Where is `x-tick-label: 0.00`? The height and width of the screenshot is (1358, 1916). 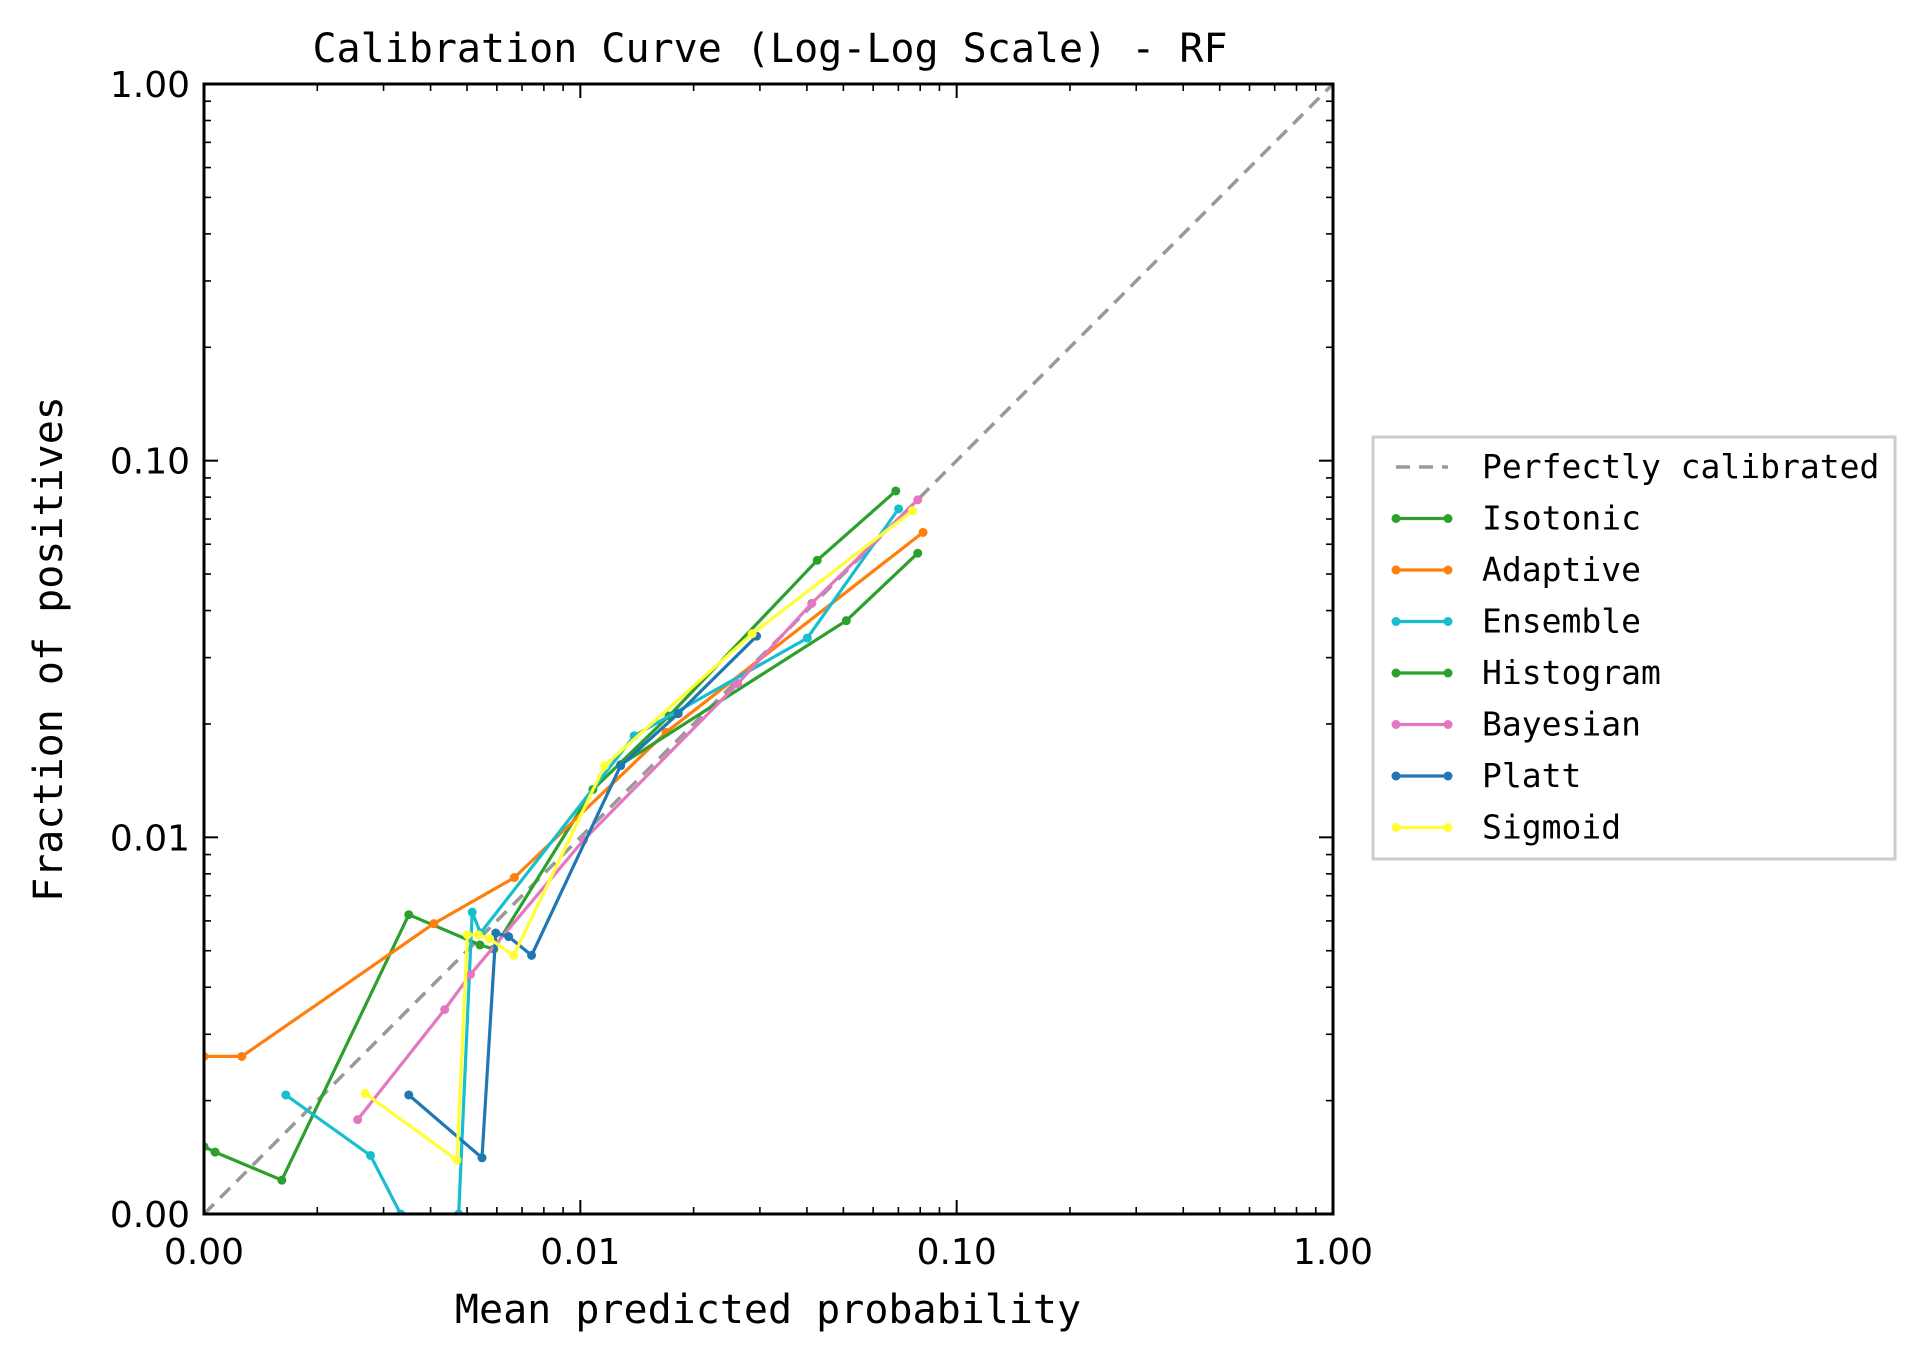
x-tick-label: 0.00 is located at coordinates (204, 1252).